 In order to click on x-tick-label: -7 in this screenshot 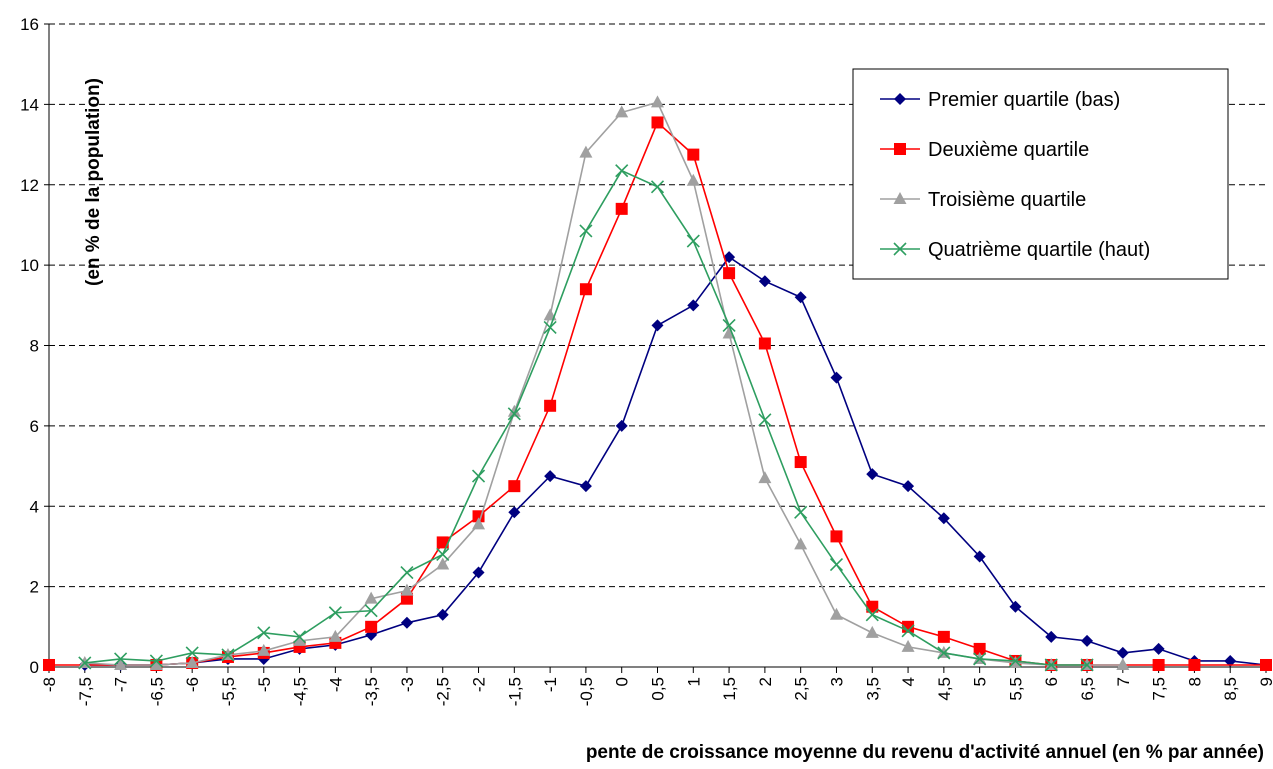, I will do `click(121, 684)`.